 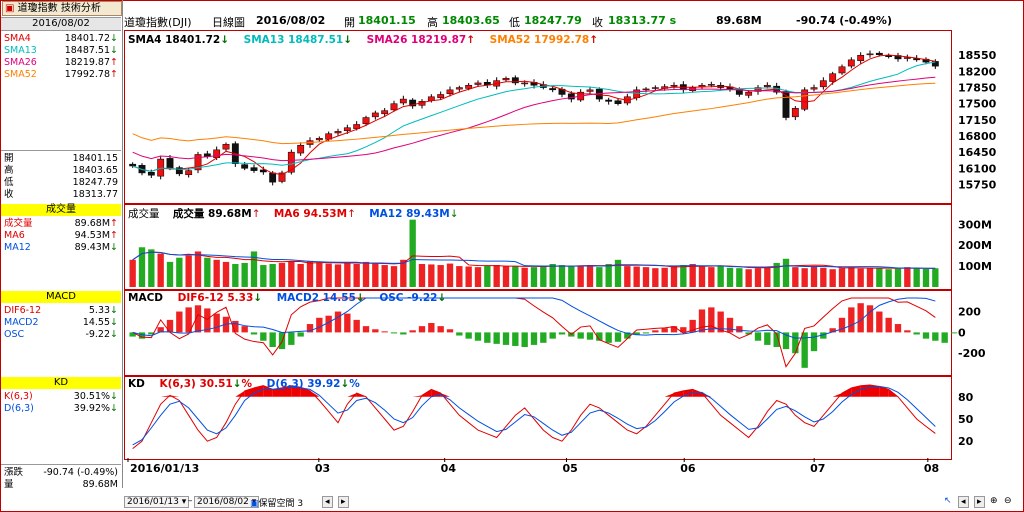 I want to click on kd-title: KD K(6,3) 30.51↓% D(6,3) 39.92↓%, so click(x=244, y=384).